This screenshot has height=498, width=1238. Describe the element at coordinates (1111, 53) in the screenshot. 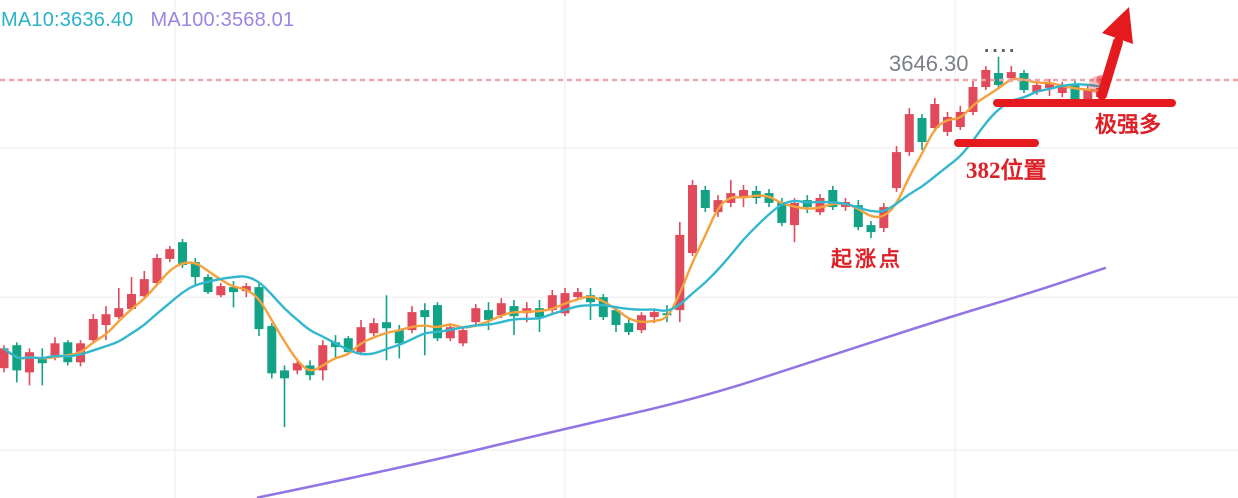

I see `up-arrow` at that location.